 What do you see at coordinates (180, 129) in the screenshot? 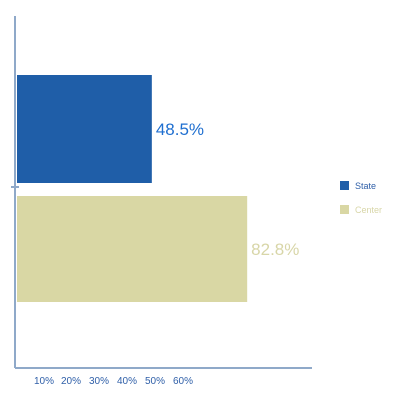
I see `data-label-state: 48.5%` at bounding box center [180, 129].